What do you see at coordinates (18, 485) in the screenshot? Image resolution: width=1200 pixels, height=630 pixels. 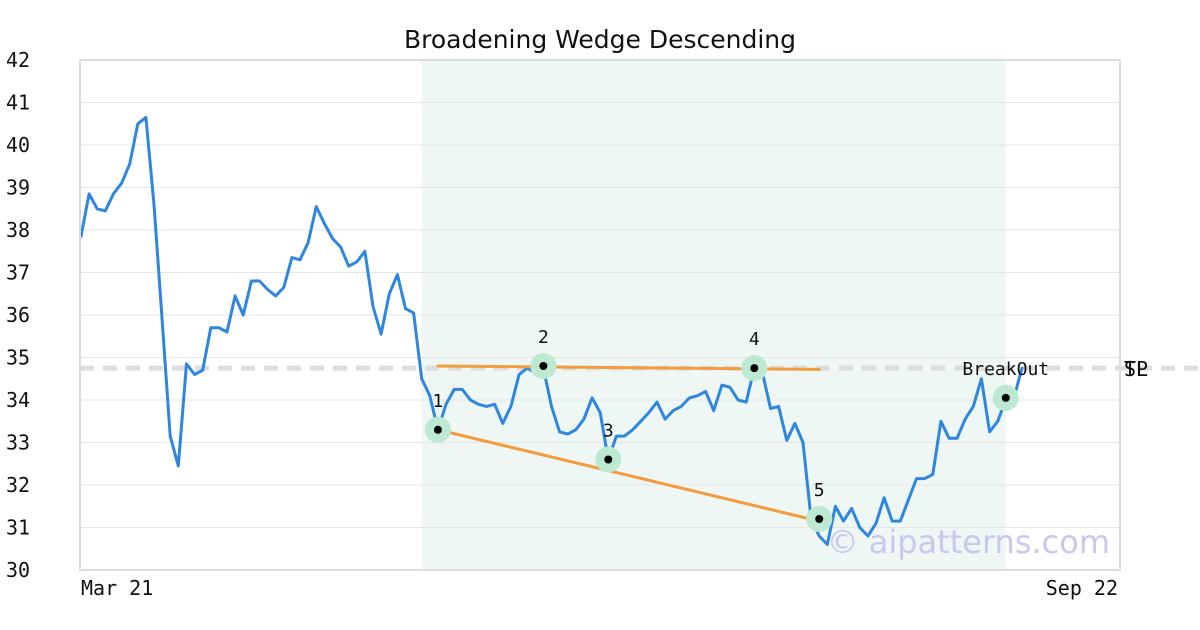 I see `y-tick-label: 32` at bounding box center [18, 485].